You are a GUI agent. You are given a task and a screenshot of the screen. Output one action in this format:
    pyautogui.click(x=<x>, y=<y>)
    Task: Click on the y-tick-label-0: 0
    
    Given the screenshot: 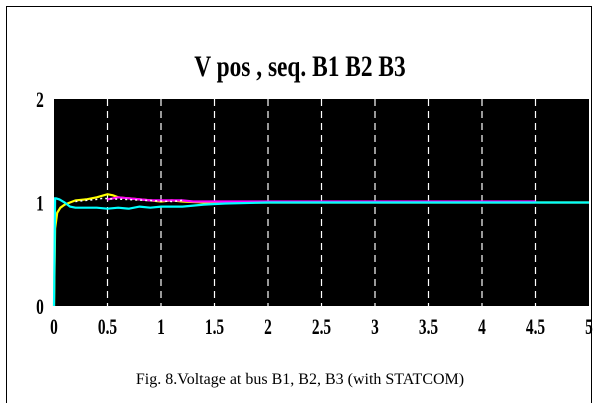 What is the action you would take?
    pyautogui.click(x=40, y=307)
    